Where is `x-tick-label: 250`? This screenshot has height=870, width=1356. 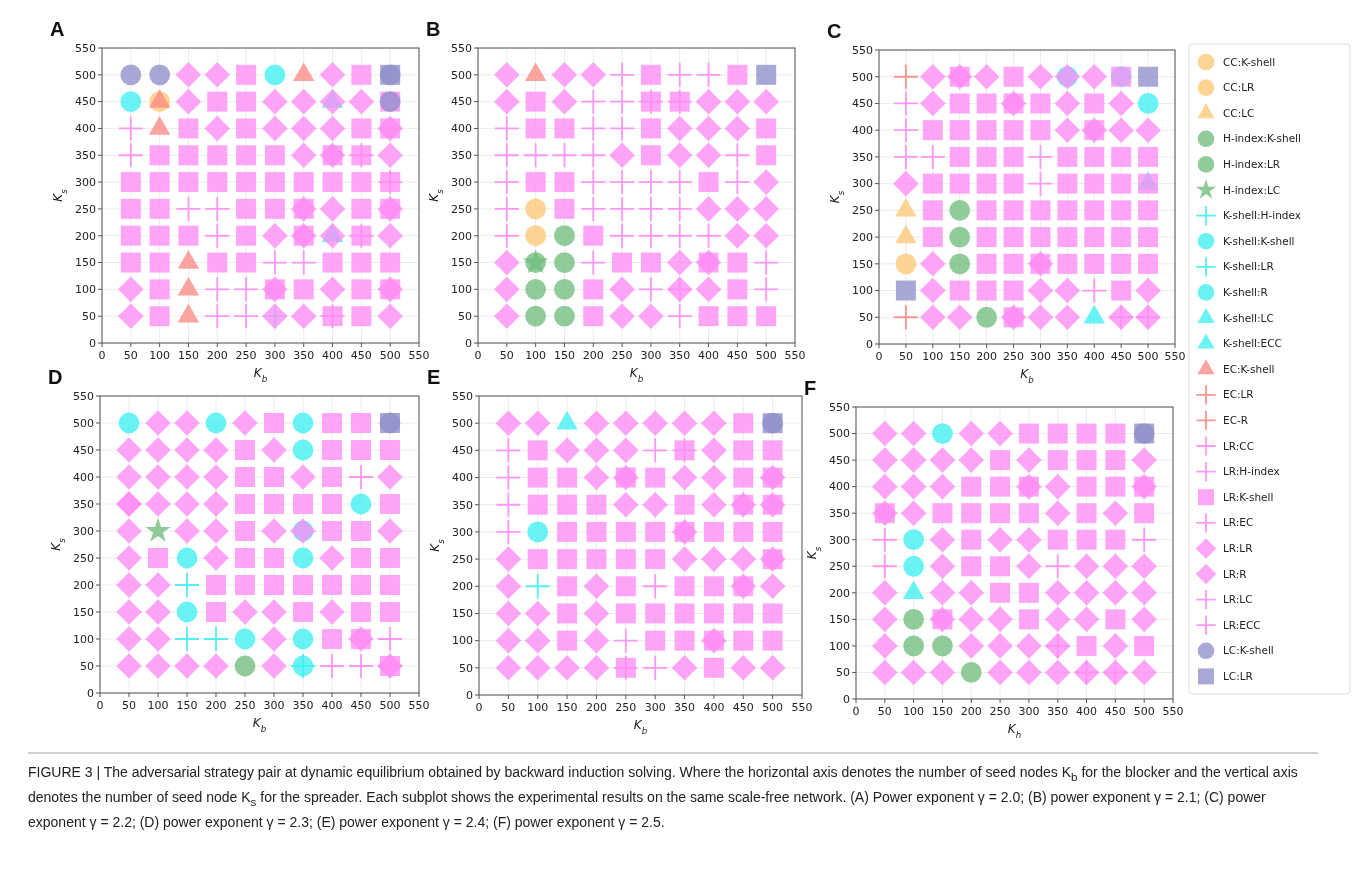 x-tick-label: 250 is located at coordinates (1000, 711).